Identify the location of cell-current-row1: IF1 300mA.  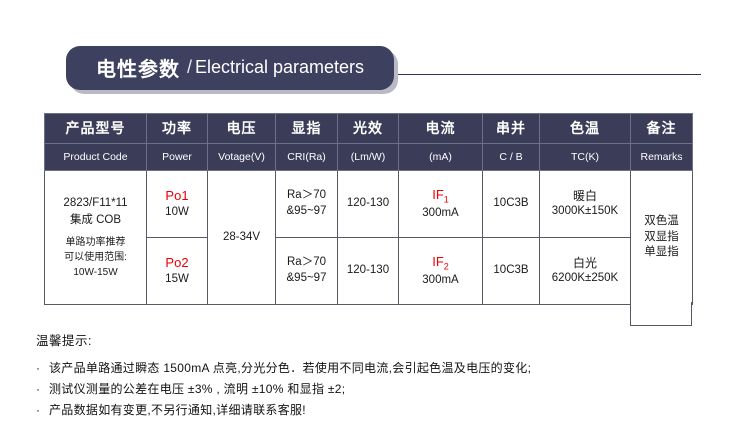
(440, 204).